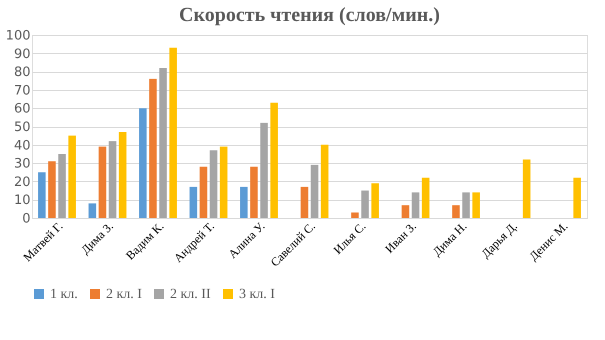  What do you see at coordinates (22, 72) in the screenshot?
I see `y-tick-label: 80` at bounding box center [22, 72].